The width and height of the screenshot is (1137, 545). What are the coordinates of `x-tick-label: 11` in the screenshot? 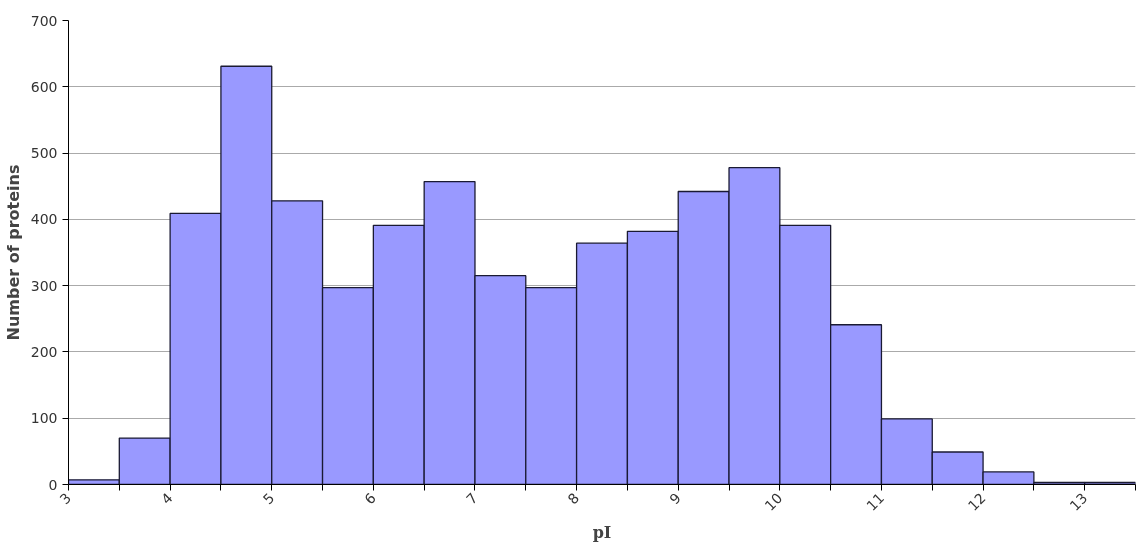 It's located at (875, 501).